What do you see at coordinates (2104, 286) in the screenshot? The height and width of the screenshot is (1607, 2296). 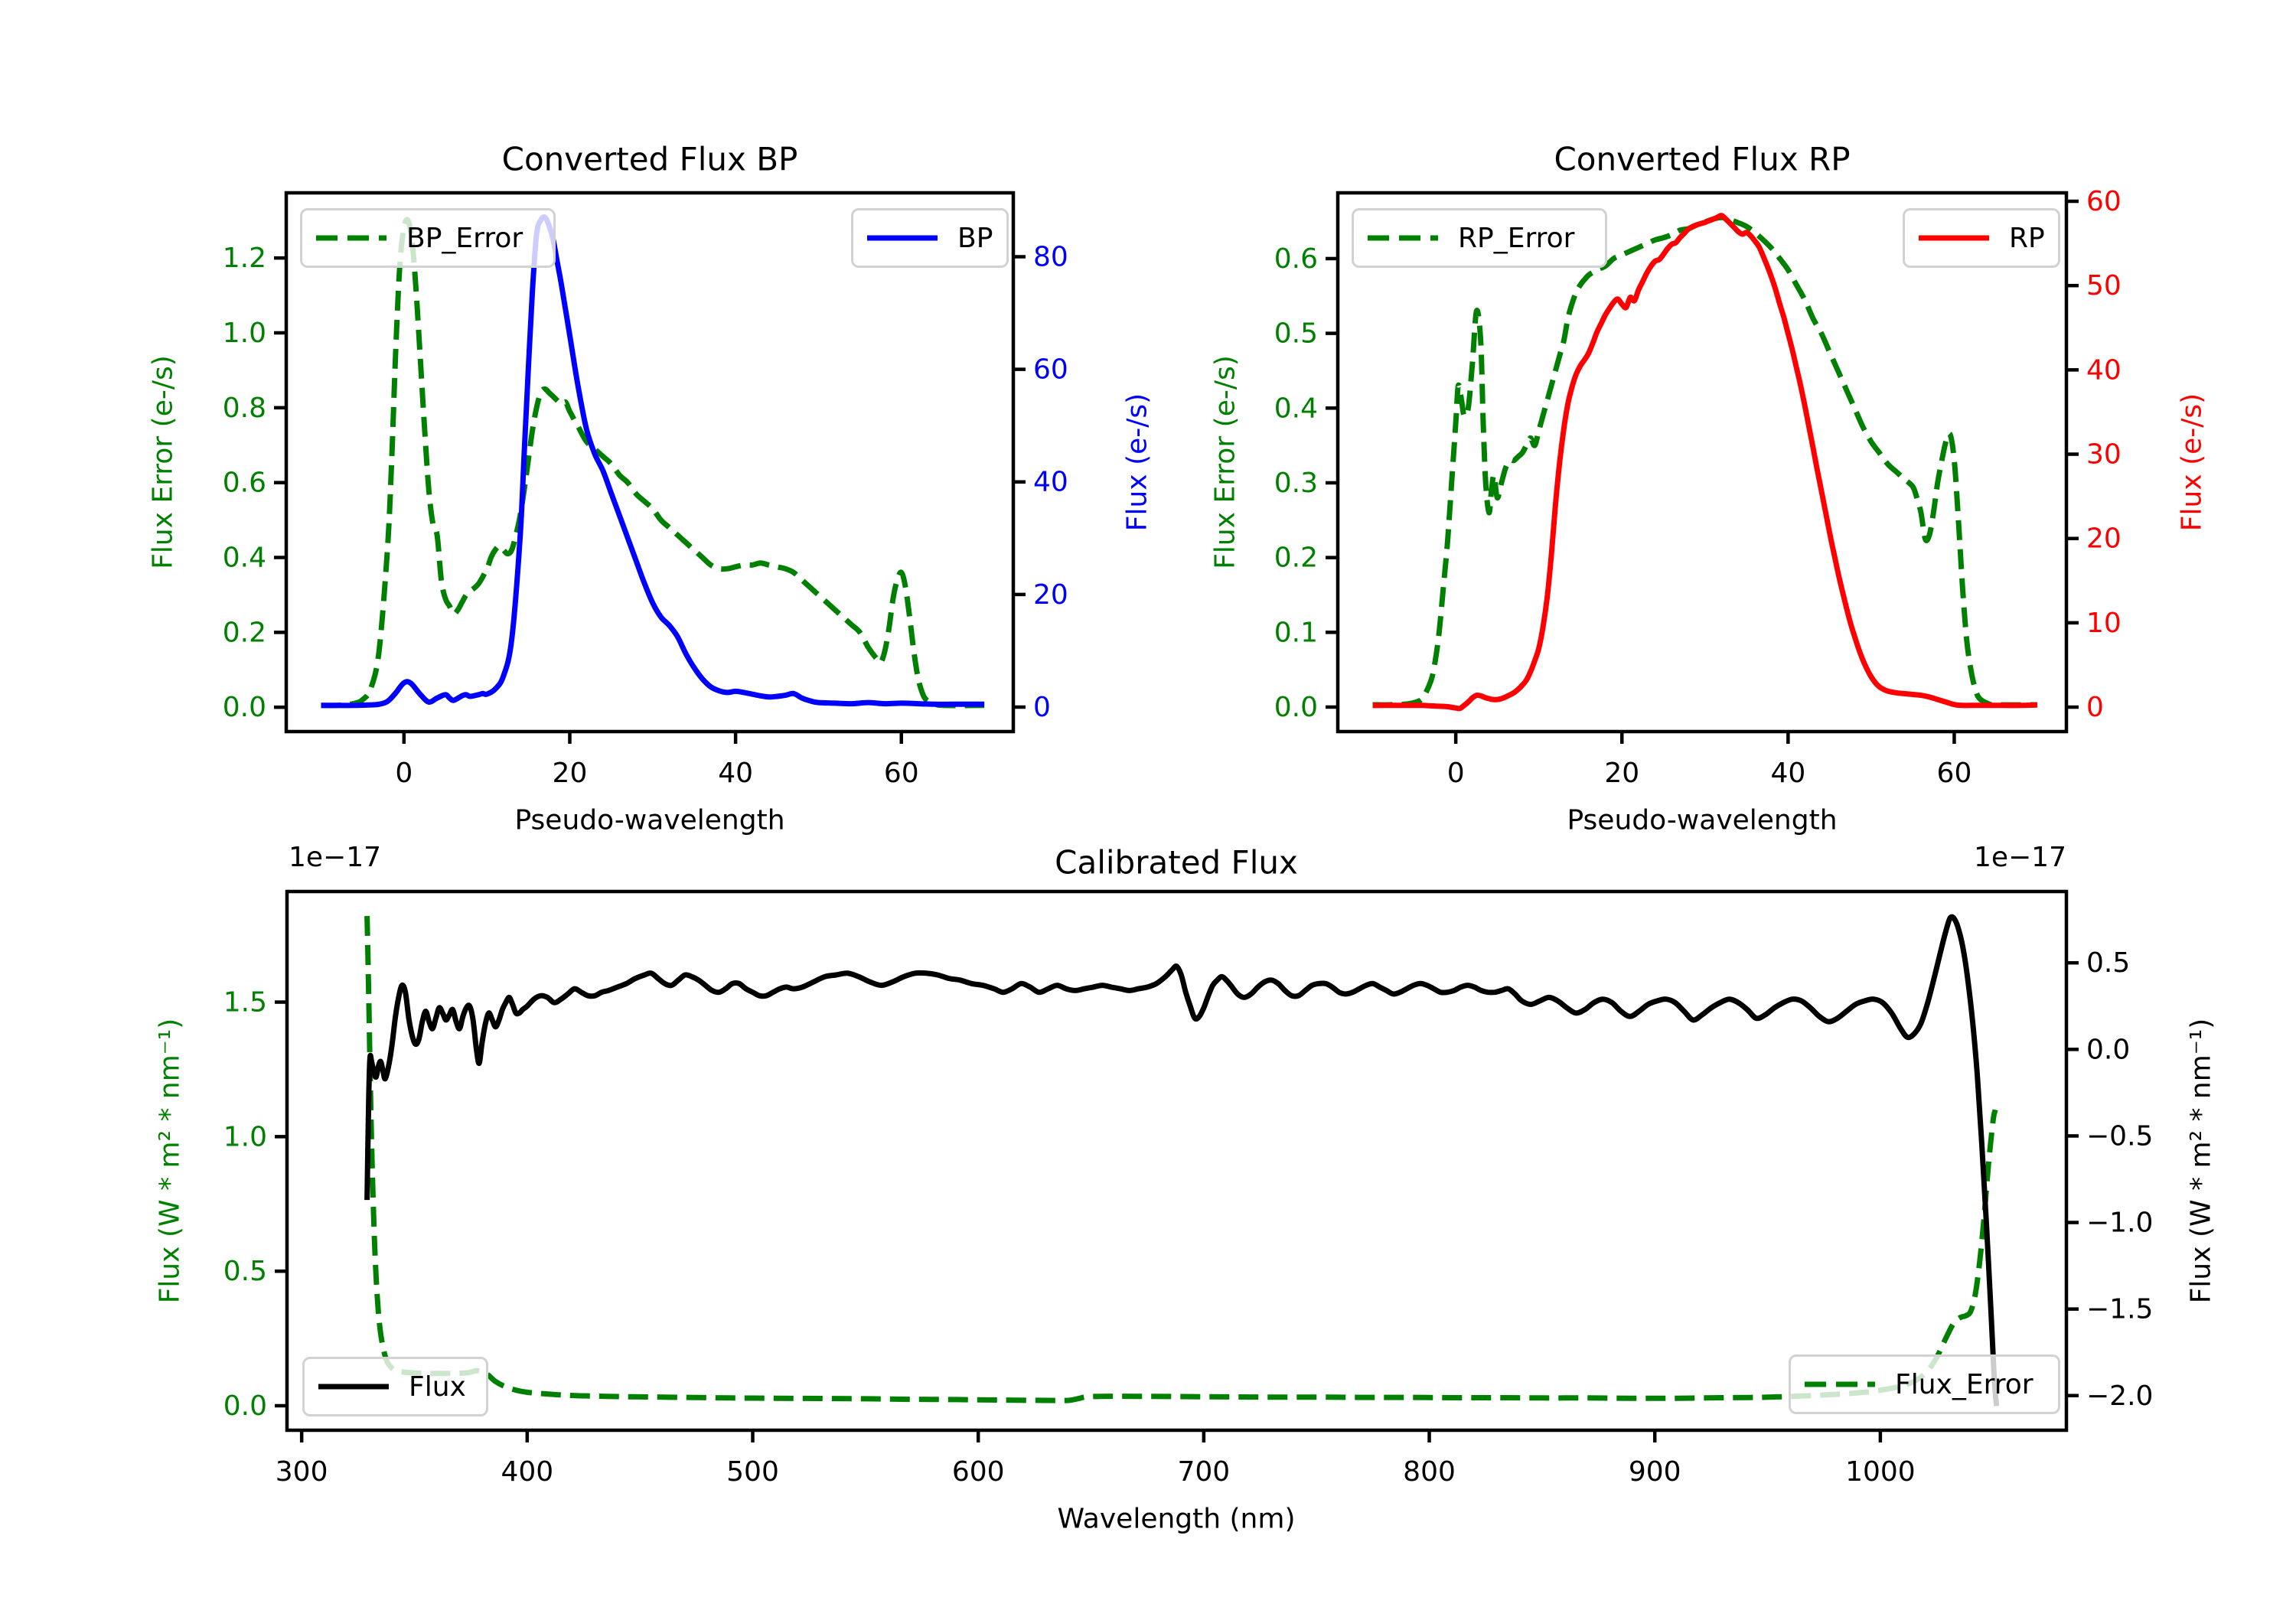 I see `y-tick-label-right: 50` at bounding box center [2104, 286].